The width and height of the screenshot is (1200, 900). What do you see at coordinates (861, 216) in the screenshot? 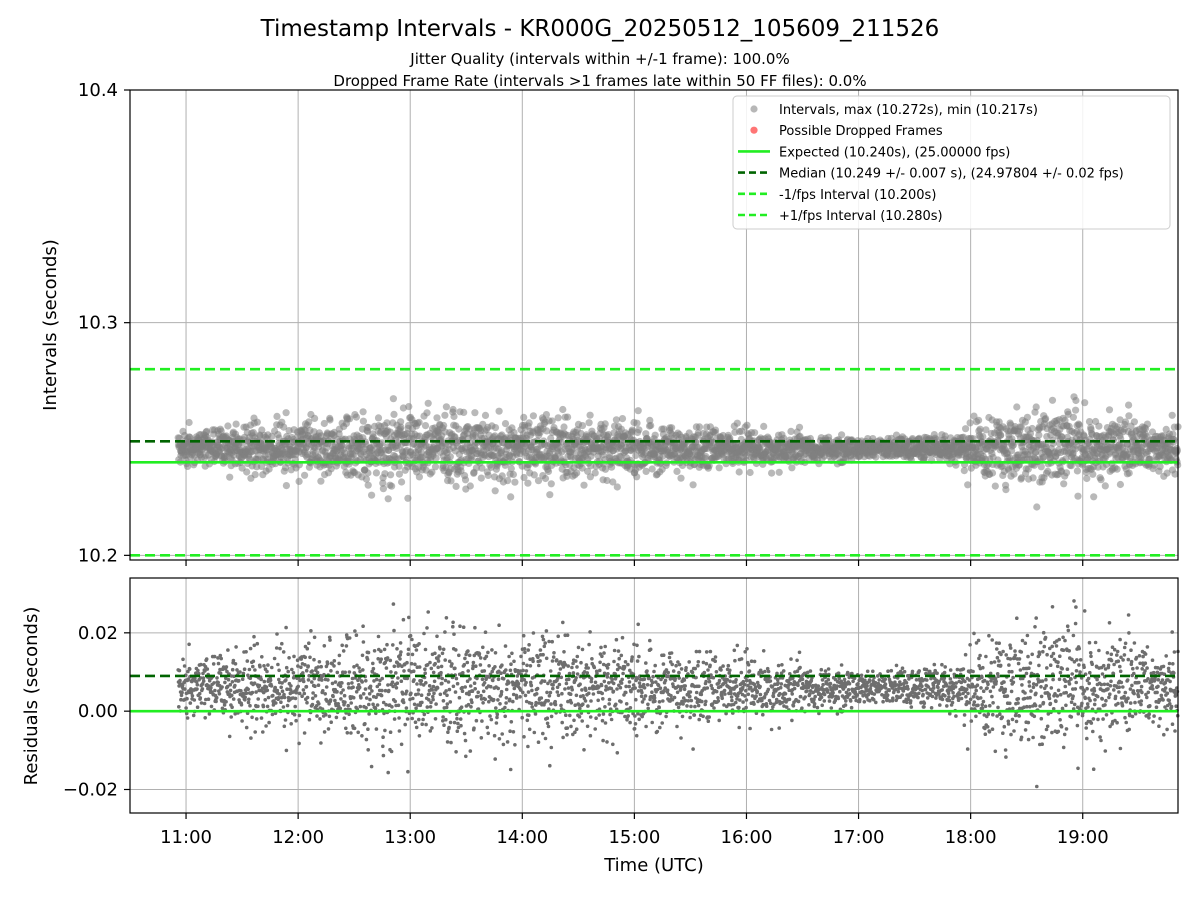
I see `legend-label: +1/fps Interval (10.280s)` at bounding box center [861, 216].